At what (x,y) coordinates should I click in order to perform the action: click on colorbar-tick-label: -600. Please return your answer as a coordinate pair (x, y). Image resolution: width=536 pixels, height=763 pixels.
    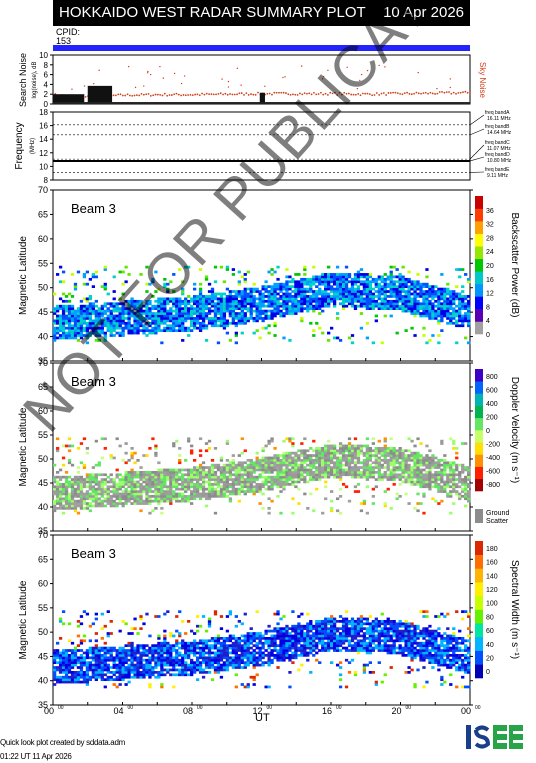
    Looking at the image, I should click on (493, 472).